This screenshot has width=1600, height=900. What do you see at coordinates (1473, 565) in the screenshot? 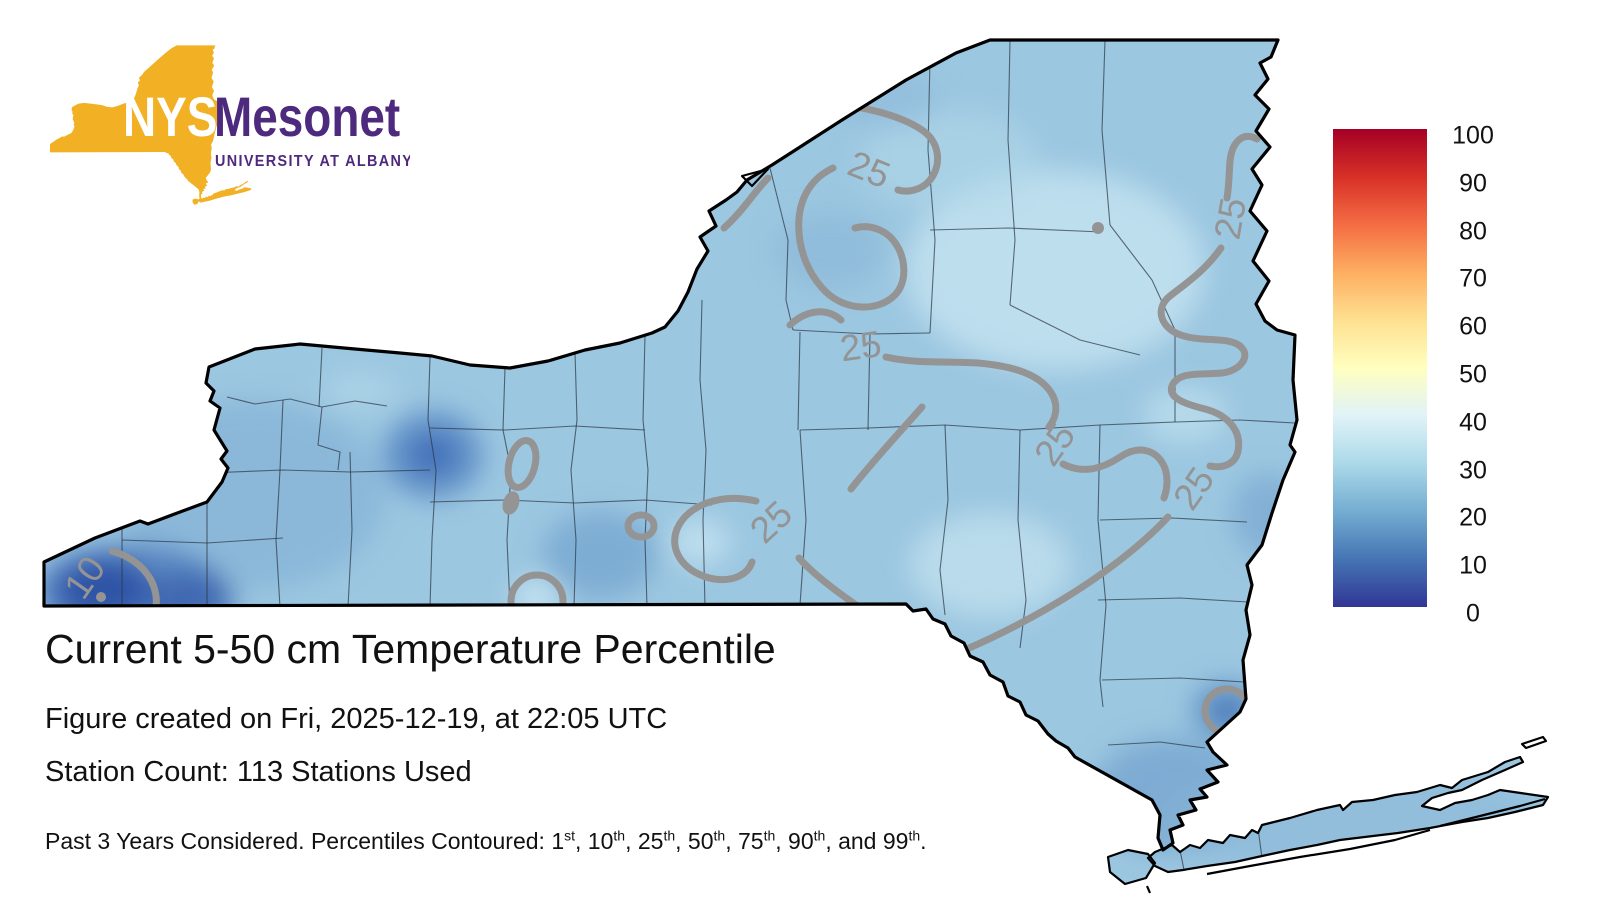
I see `colorbar-tick-label: 10` at bounding box center [1473, 565].